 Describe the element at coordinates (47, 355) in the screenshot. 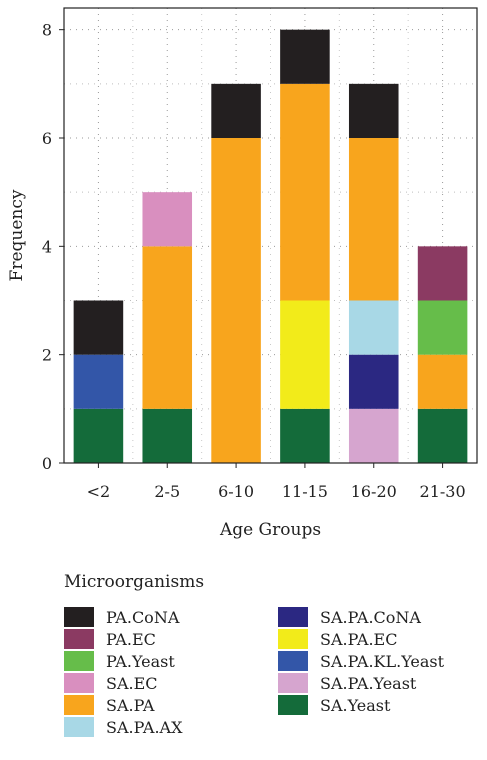

I see `y-tick-label: 2` at that location.